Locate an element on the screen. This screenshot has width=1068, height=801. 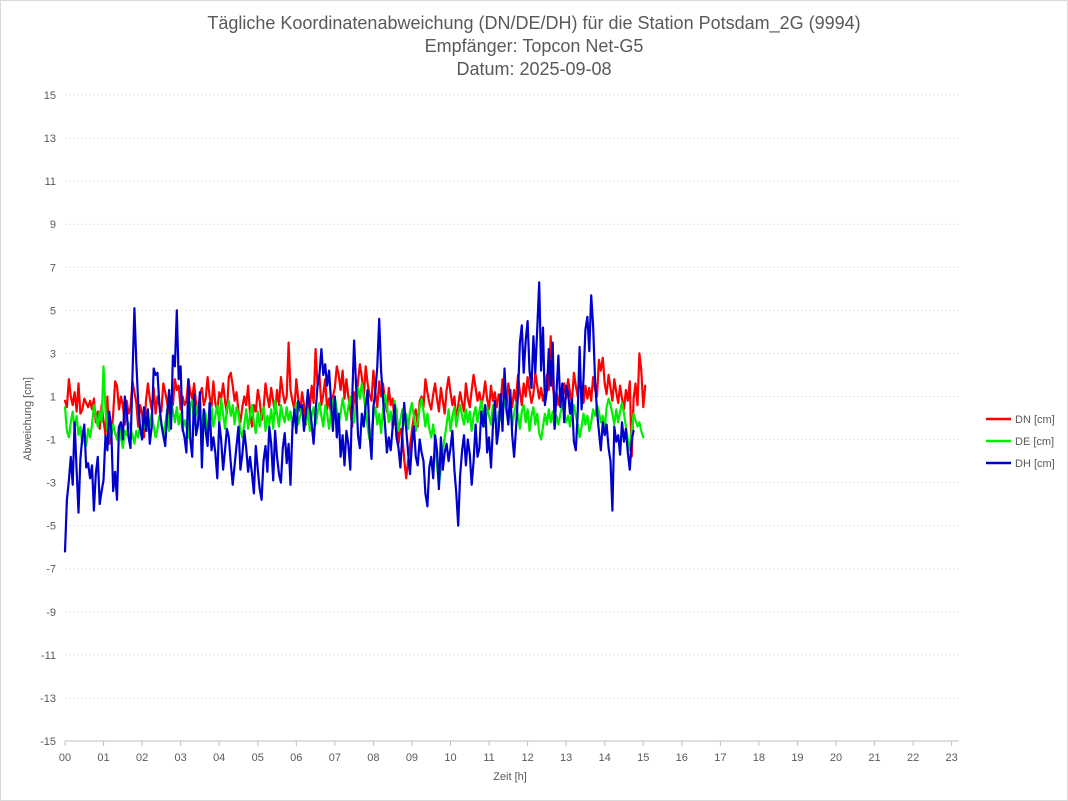
y-tick-label: -13 is located at coordinates (48, 699).